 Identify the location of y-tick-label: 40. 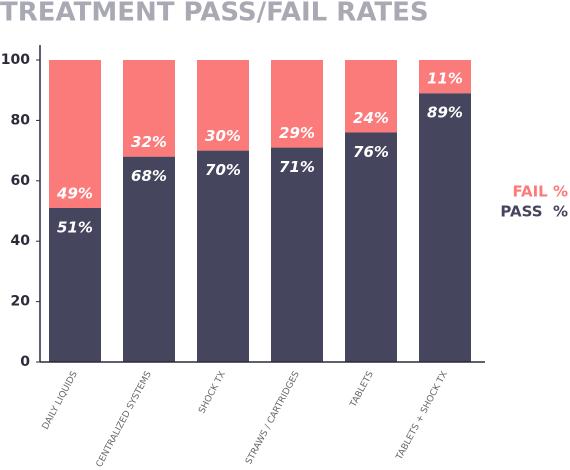
(21, 241).